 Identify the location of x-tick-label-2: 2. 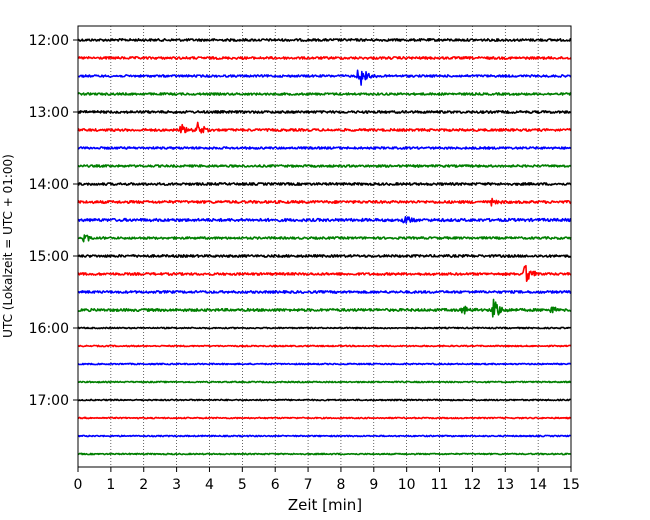
(143, 485).